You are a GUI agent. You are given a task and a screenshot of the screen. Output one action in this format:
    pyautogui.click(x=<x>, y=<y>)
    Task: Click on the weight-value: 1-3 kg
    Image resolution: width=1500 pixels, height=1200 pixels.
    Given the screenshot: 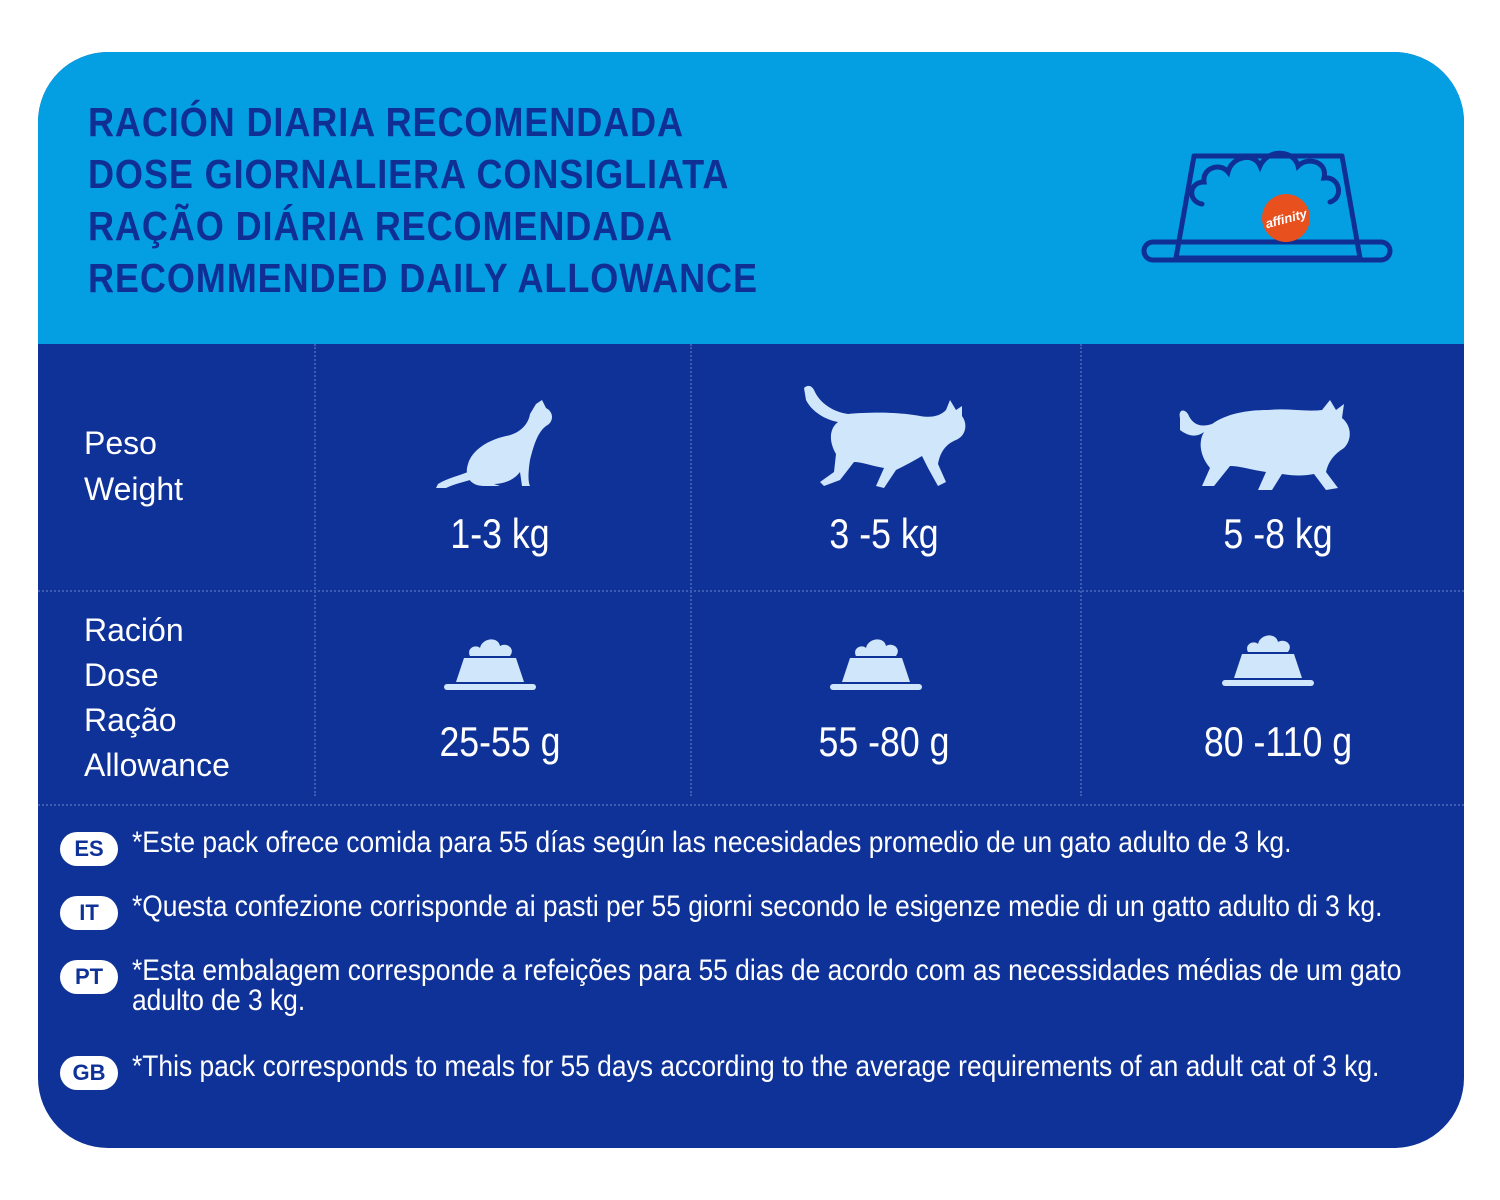 What is the action you would take?
    pyautogui.click(x=500, y=533)
    